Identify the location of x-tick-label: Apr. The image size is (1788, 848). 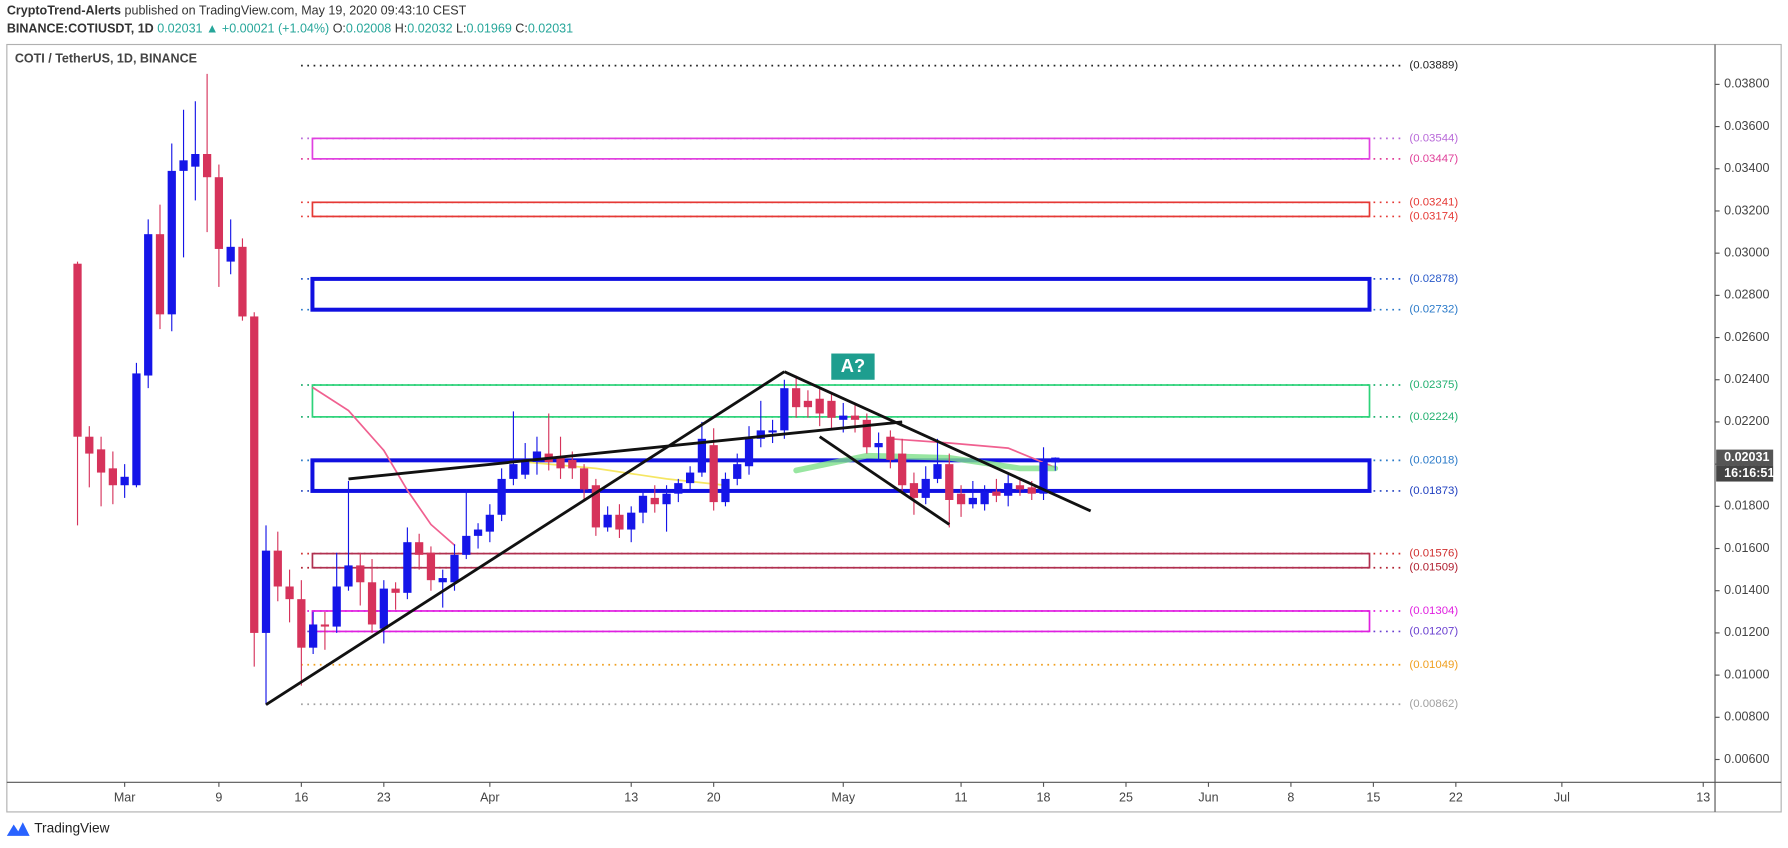
(490, 798).